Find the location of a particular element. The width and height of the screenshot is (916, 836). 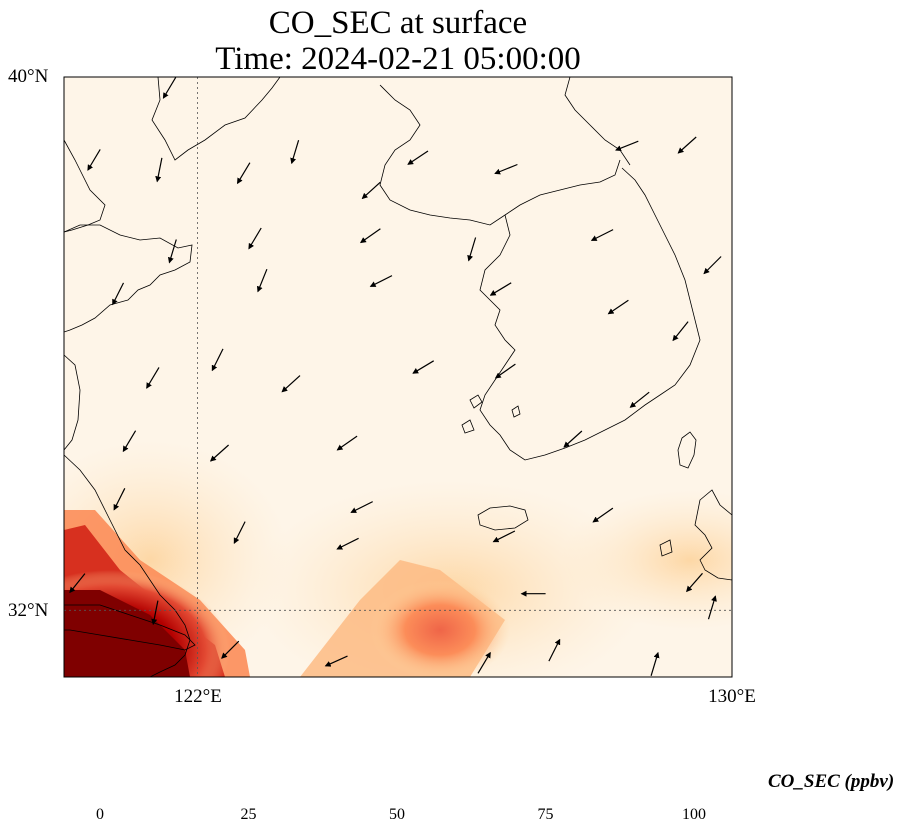

coastline-liaodong is located at coordinates (216, 119).